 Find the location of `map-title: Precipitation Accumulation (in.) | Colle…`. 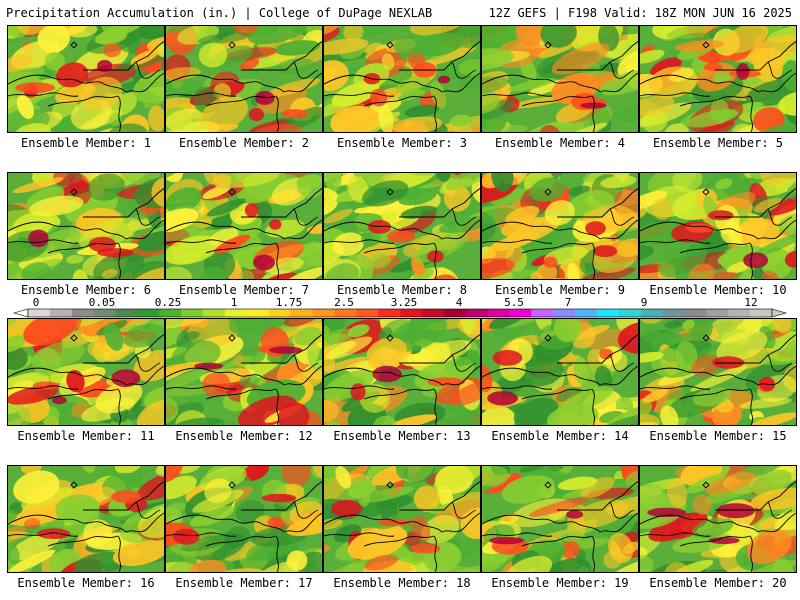

map-title: Precipitation Accumulation (in.) | Colle… is located at coordinates (219, 13).